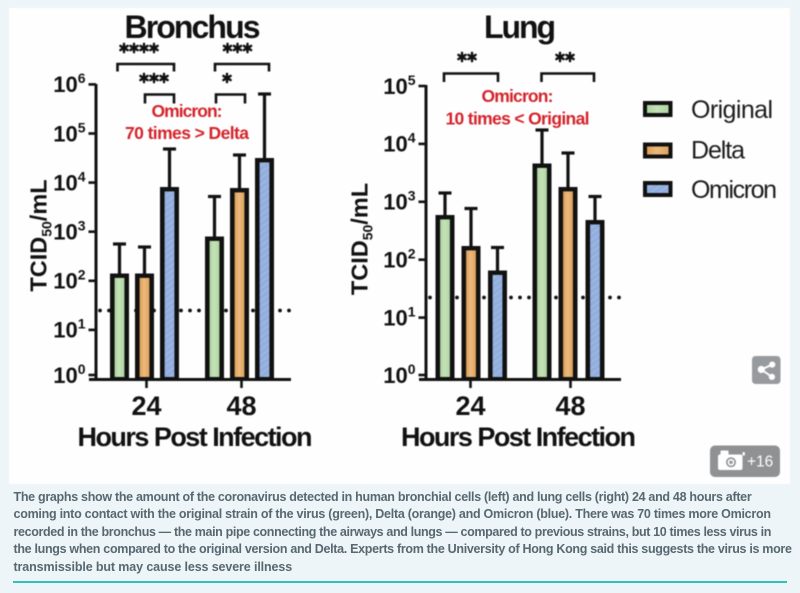 The image size is (800, 593). What do you see at coordinates (520, 27) in the screenshot?
I see `svg-text: Lung` at bounding box center [520, 27].